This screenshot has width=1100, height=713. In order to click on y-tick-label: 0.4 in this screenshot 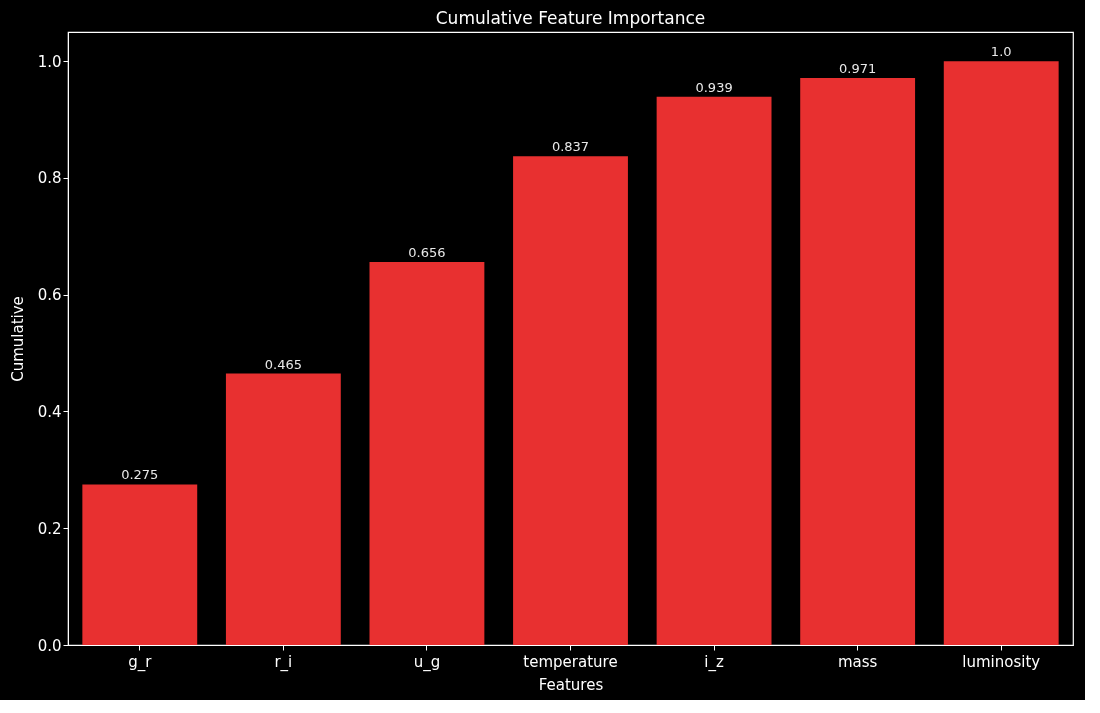, I will do `click(49, 411)`.